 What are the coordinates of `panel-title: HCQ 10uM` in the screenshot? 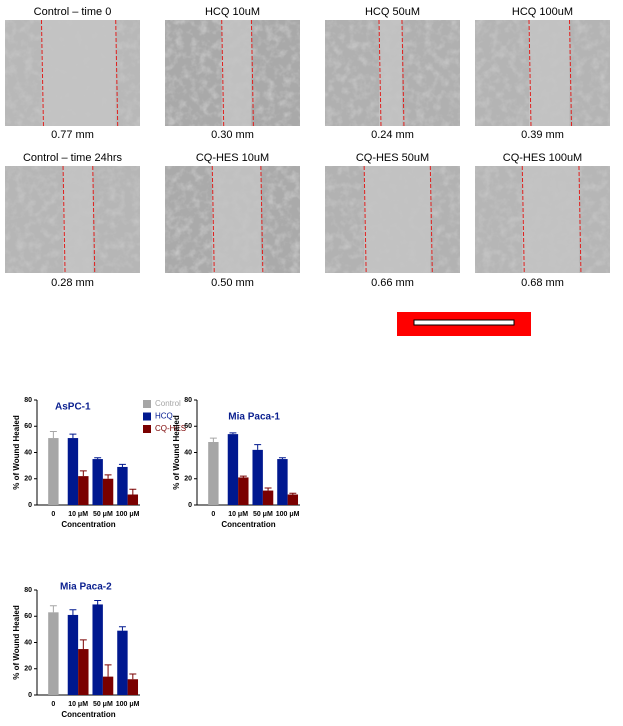 It's located at (232, 12).